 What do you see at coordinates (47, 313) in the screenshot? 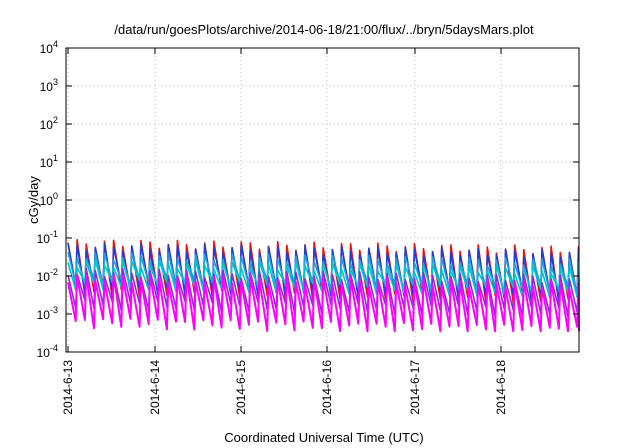
I see `y-tick-label: 10⁻³` at bounding box center [47, 313].